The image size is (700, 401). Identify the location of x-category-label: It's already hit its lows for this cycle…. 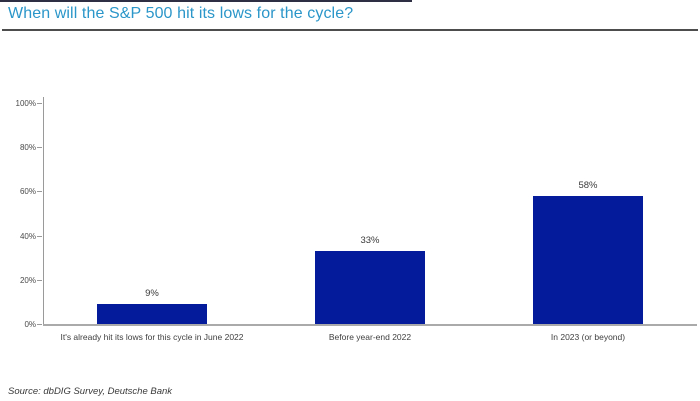
(152, 337).